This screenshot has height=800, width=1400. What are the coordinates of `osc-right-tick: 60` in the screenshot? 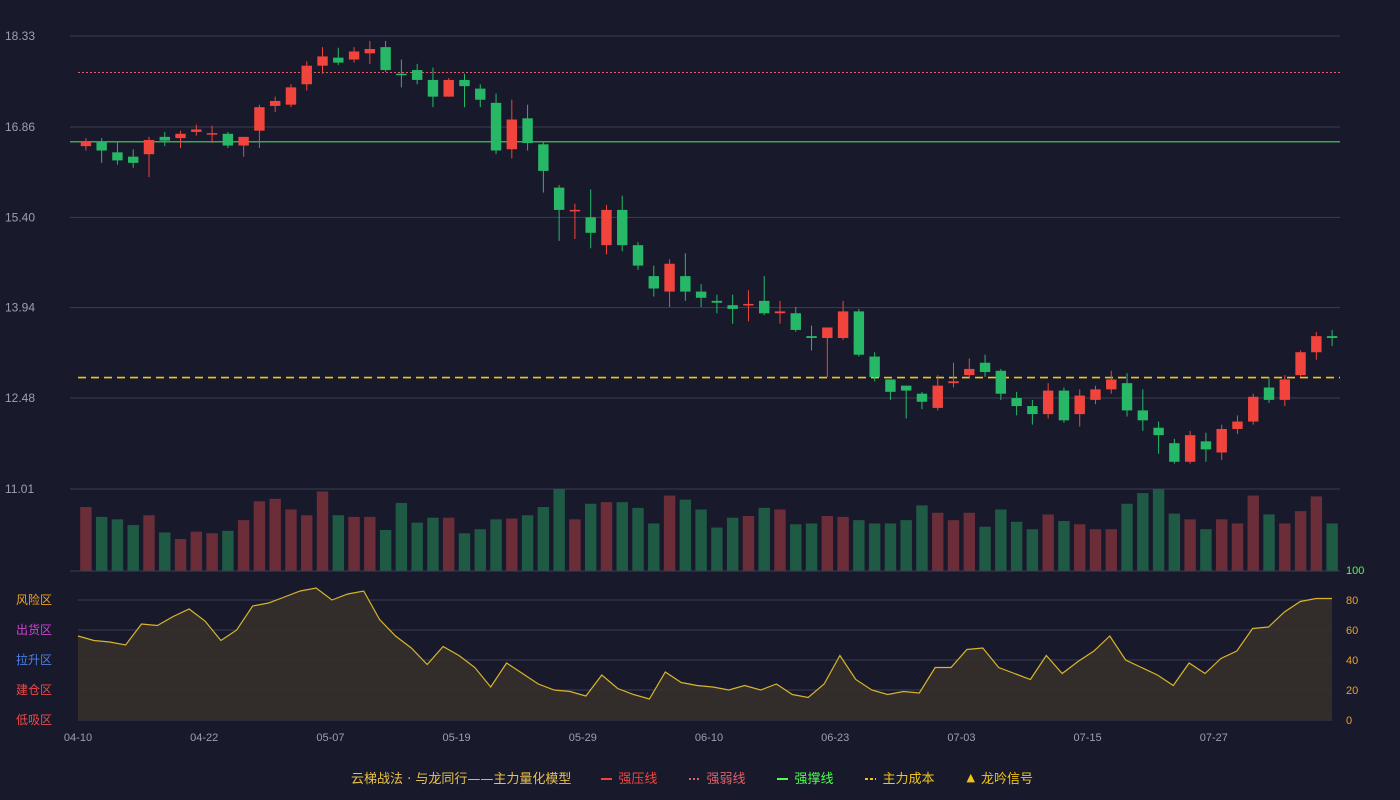 It's located at (1352, 631).